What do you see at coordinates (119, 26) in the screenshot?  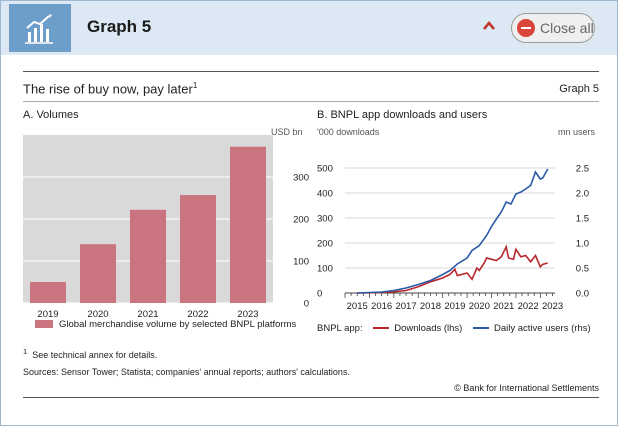 I see `page-title: Graph 5` at bounding box center [119, 26].